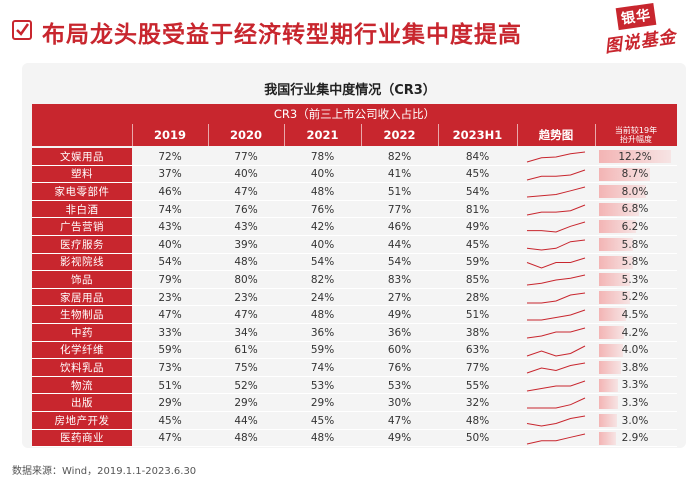 This screenshot has width=700, height=486. I want to click on trend-header: 趋势图, so click(556, 135).